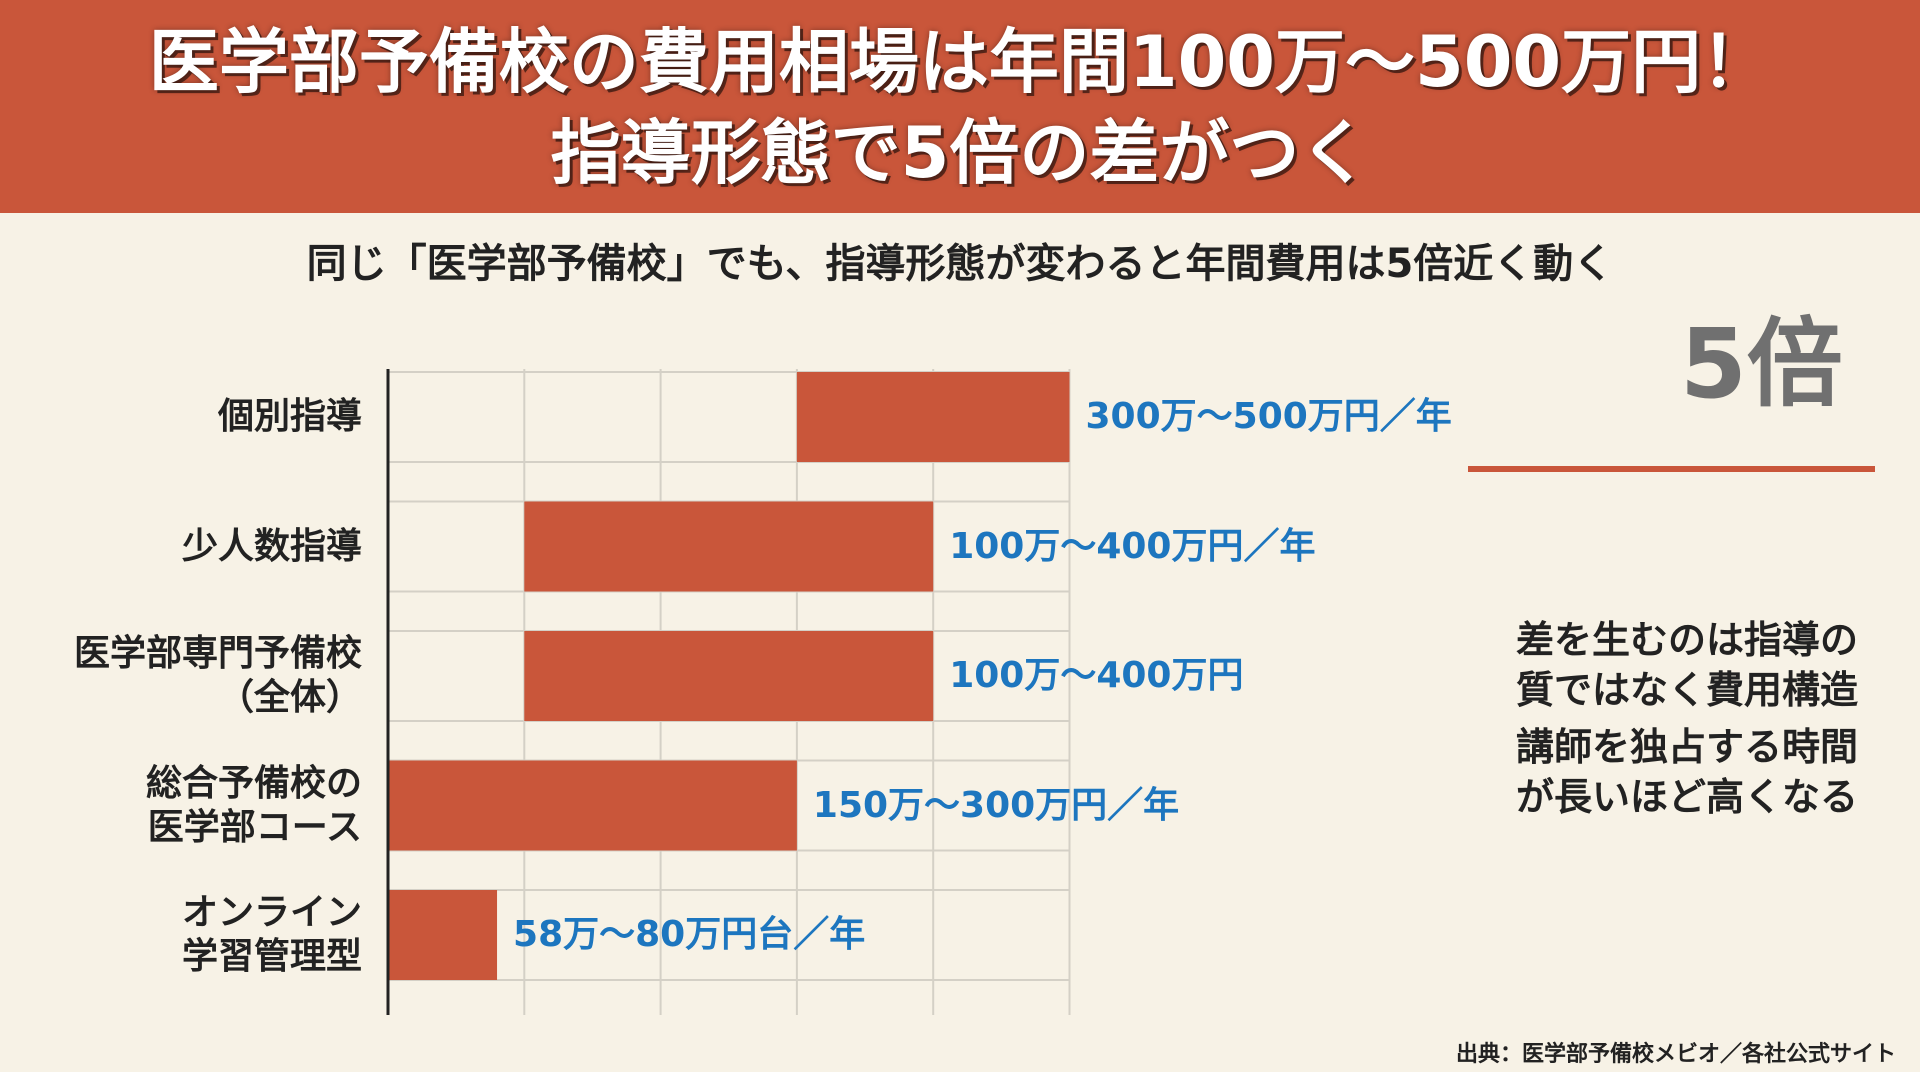 This screenshot has height=1072, width=1920. What do you see at coordinates (960, 264) in the screenshot?
I see `subtitle: 同じ「医学部予備校」でも、指導形態が変わると年間費用は5倍近く動く` at bounding box center [960, 264].